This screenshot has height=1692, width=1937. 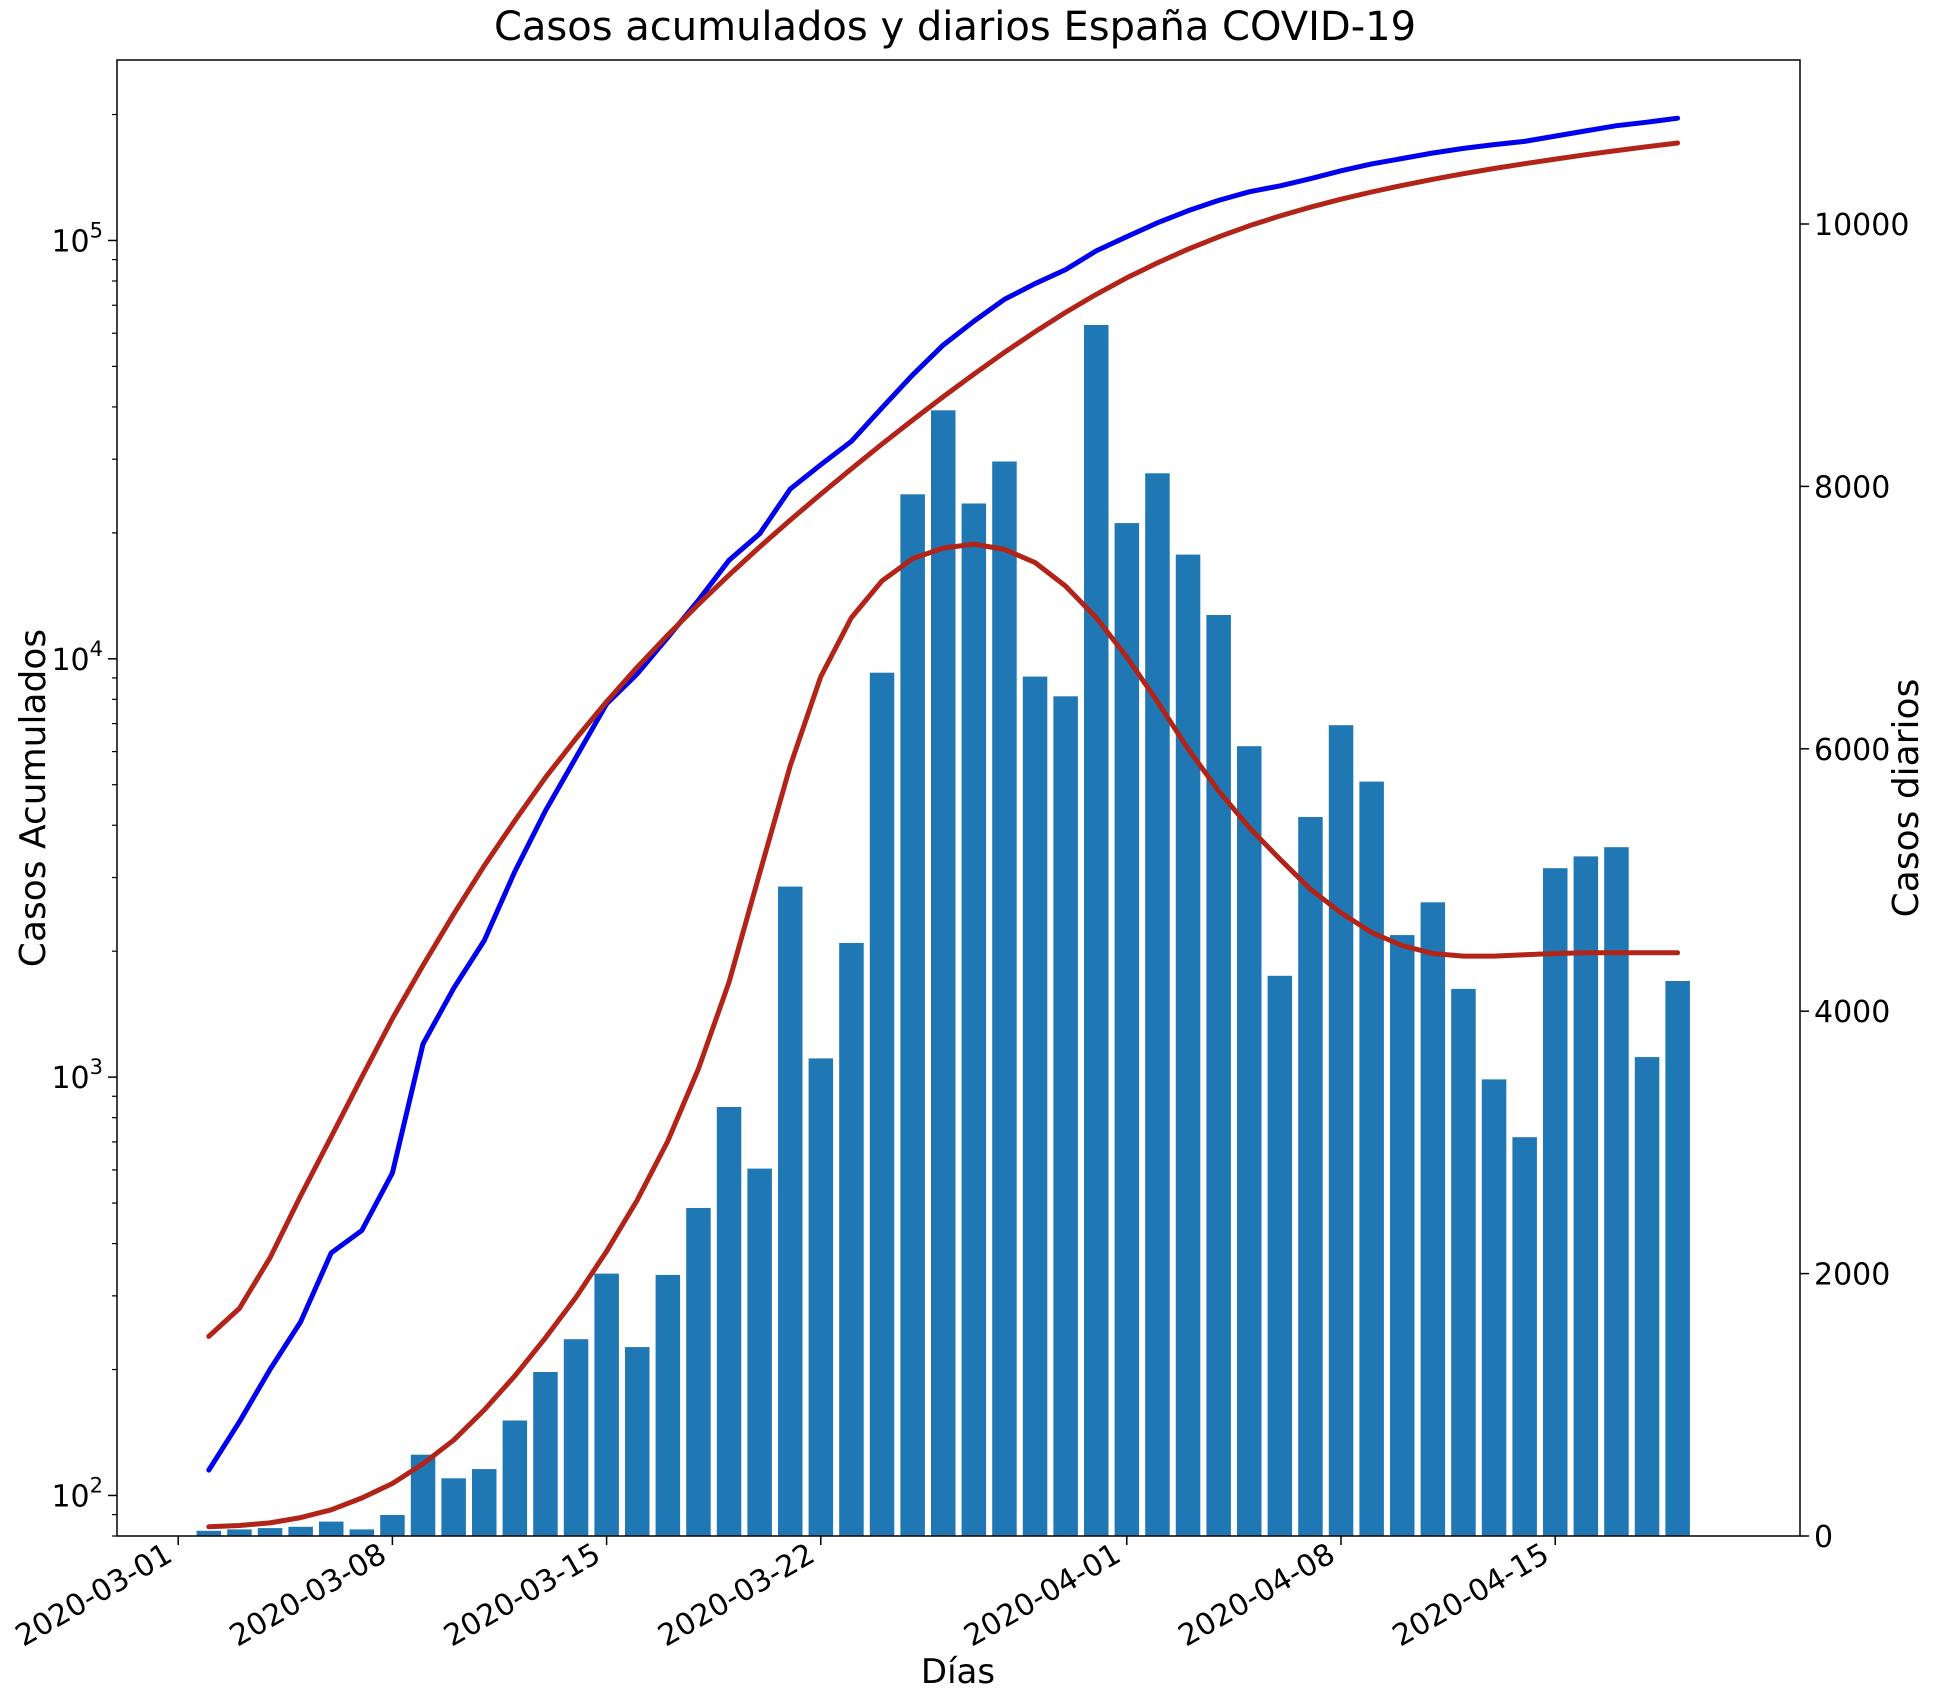 What do you see at coordinates (1471, 1595) in the screenshot?
I see `x-tick-label: 2020-04-15` at bounding box center [1471, 1595].